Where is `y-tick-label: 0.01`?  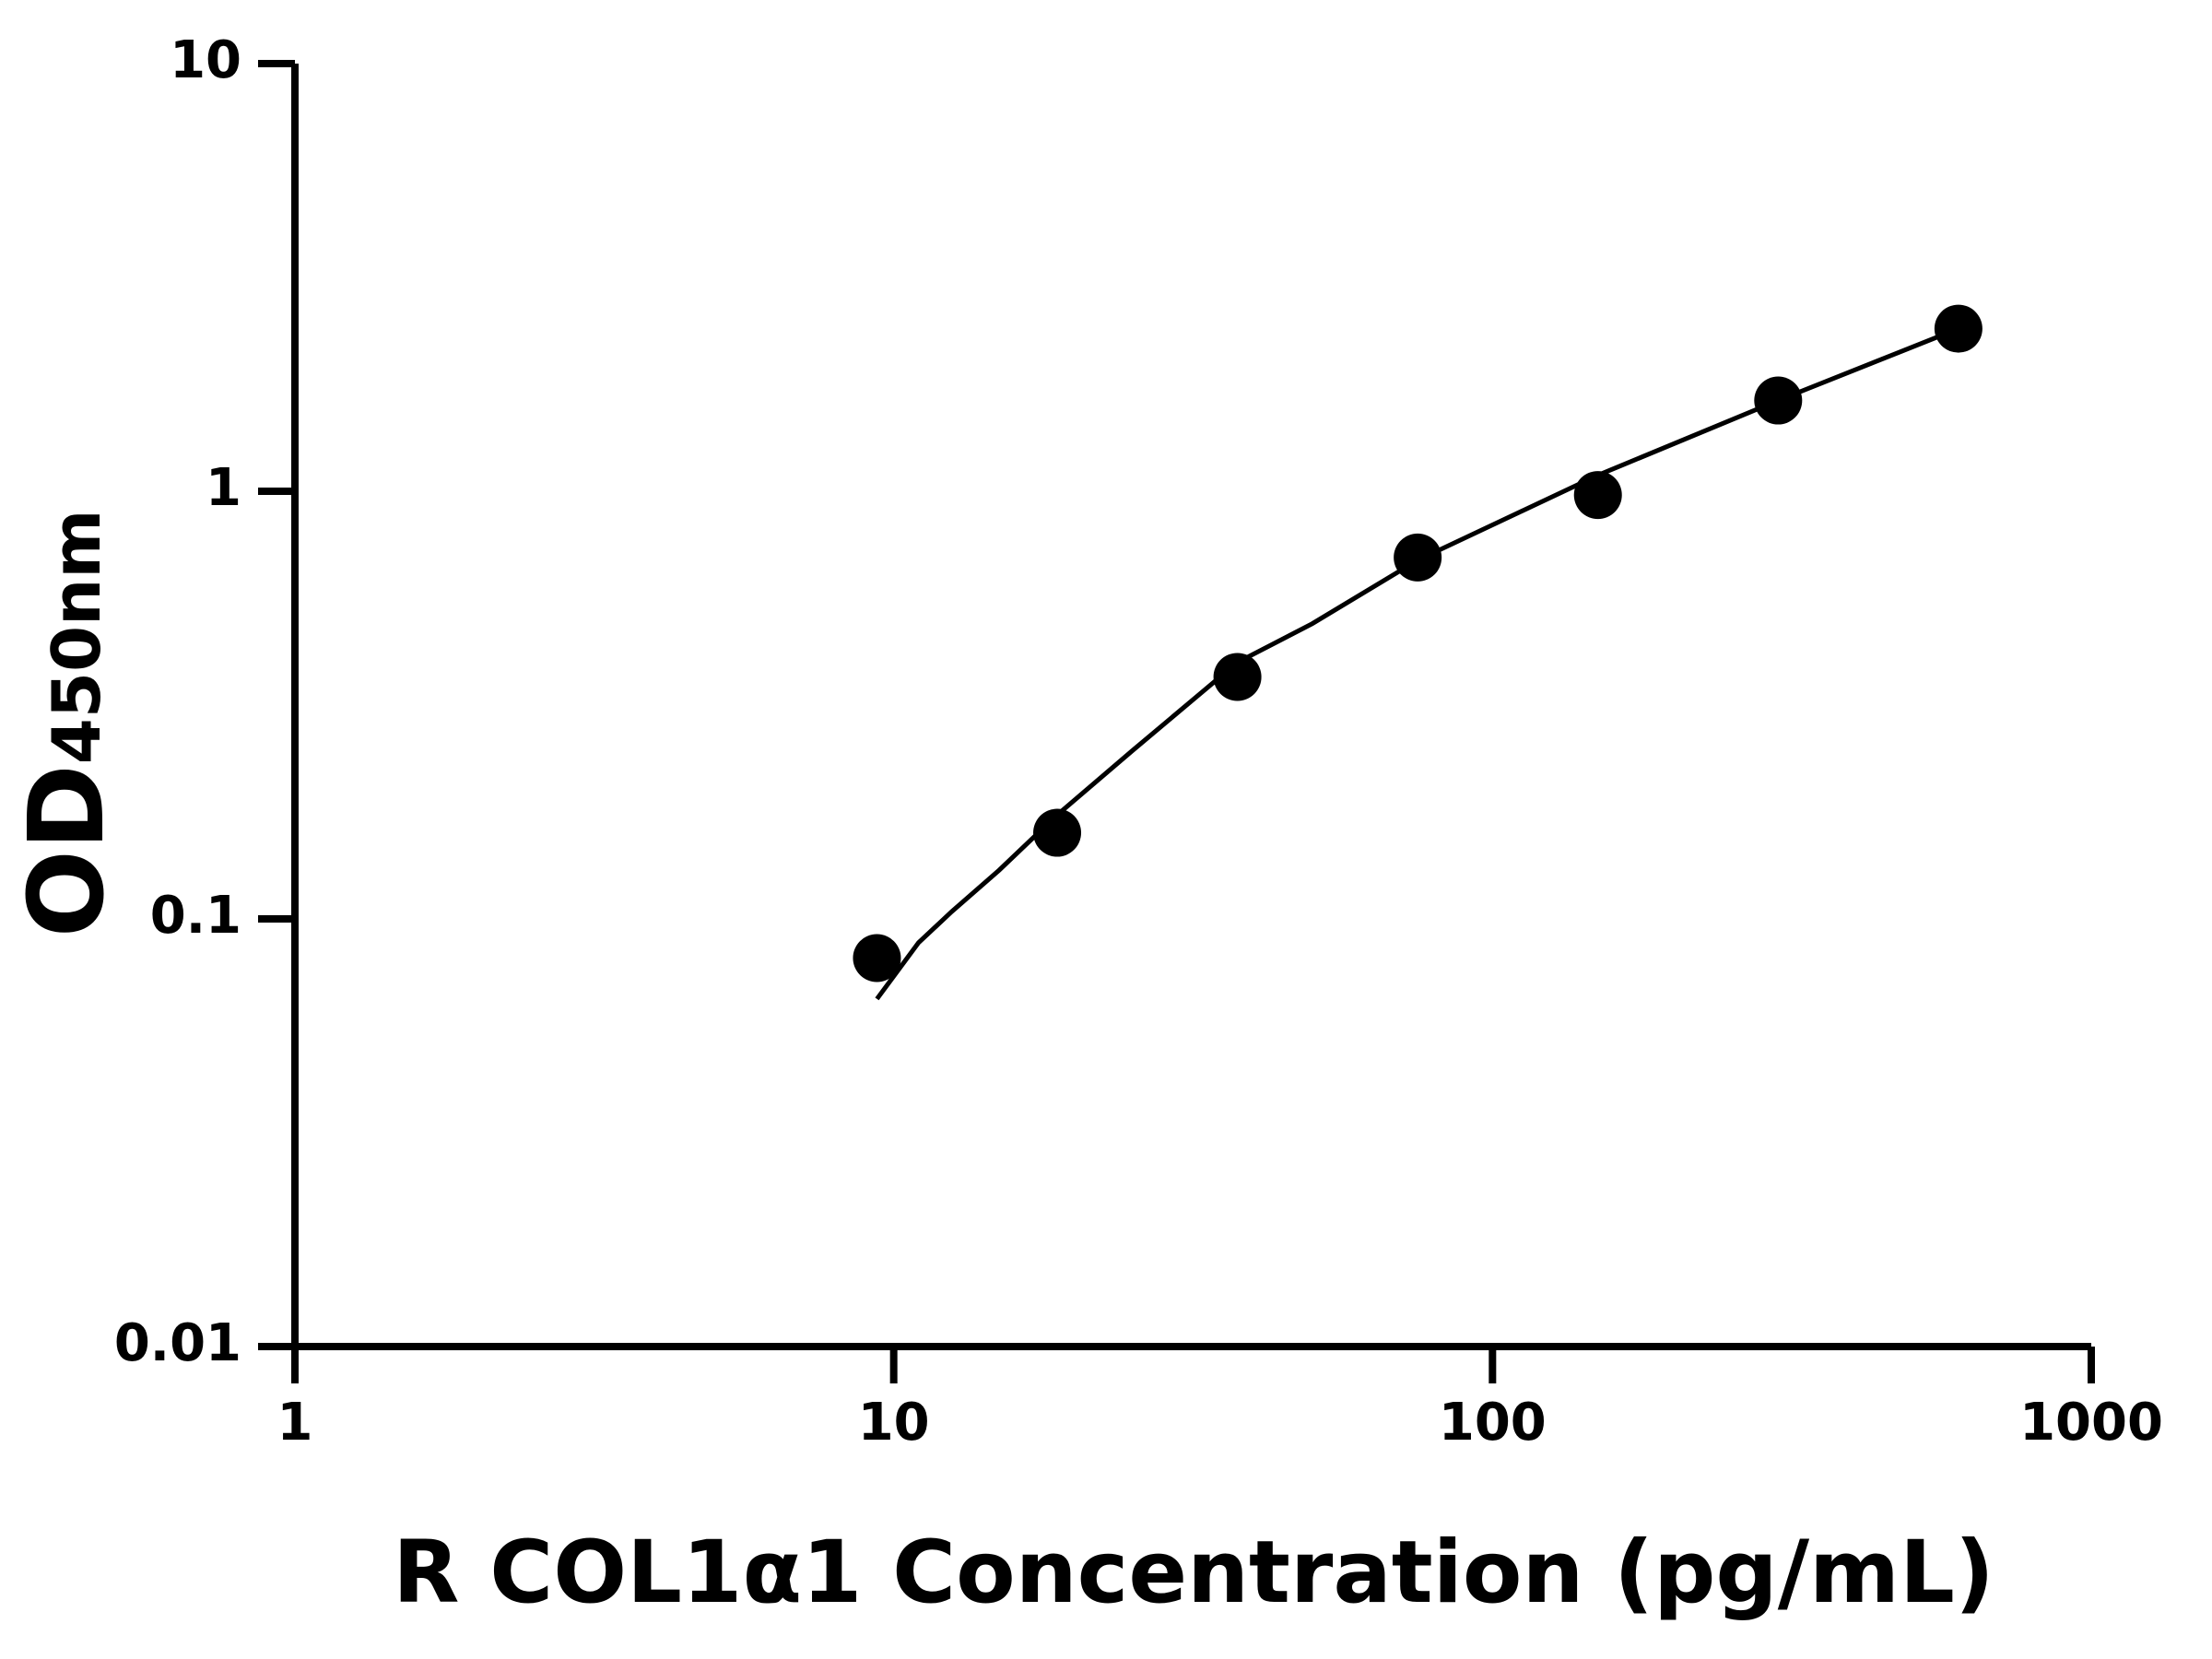
y-tick-label: 0.01 is located at coordinates (177, 1343).